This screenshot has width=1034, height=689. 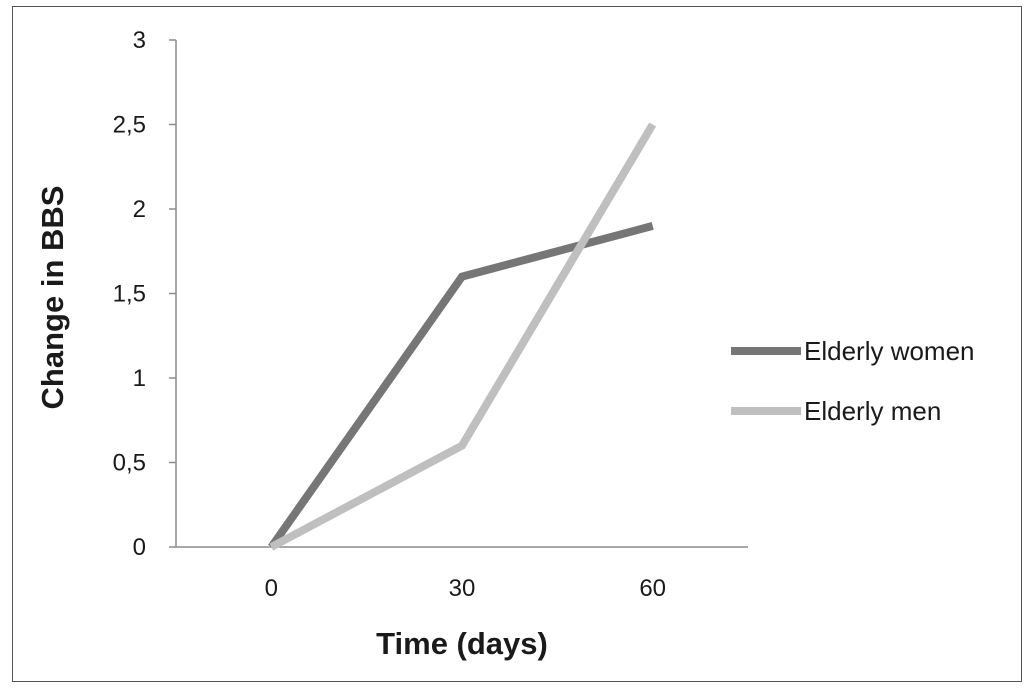 What do you see at coordinates (139, 378) in the screenshot?
I see `y-tick-label: 1` at bounding box center [139, 378].